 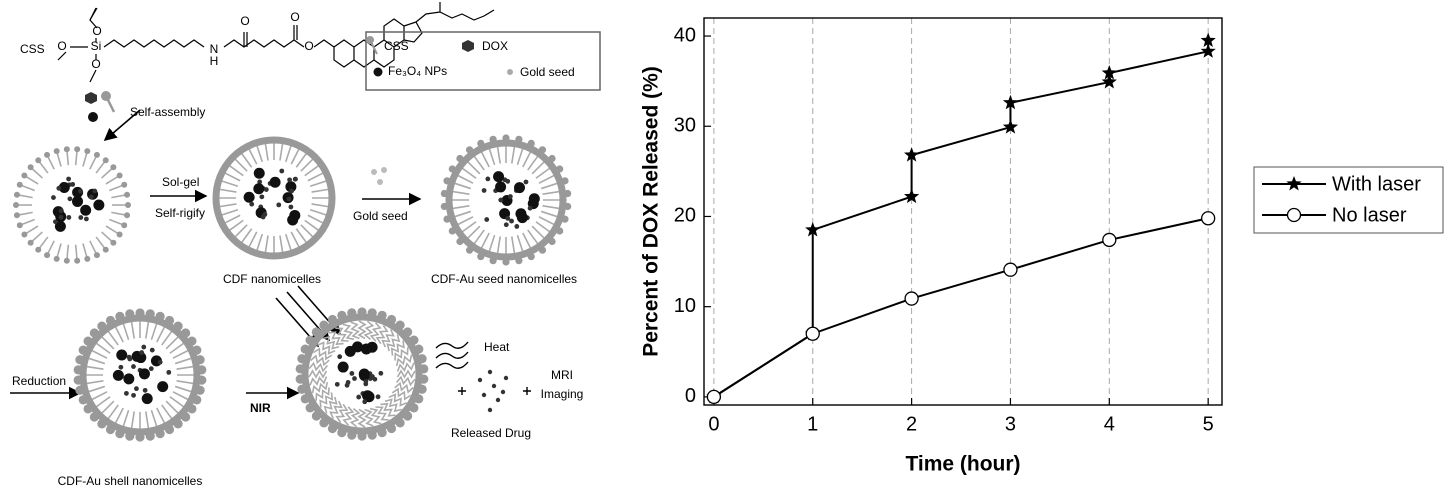 What do you see at coordinates (396, 46) in the screenshot?
I see `diagram-label: CSS` at bounding box center [396, 46].